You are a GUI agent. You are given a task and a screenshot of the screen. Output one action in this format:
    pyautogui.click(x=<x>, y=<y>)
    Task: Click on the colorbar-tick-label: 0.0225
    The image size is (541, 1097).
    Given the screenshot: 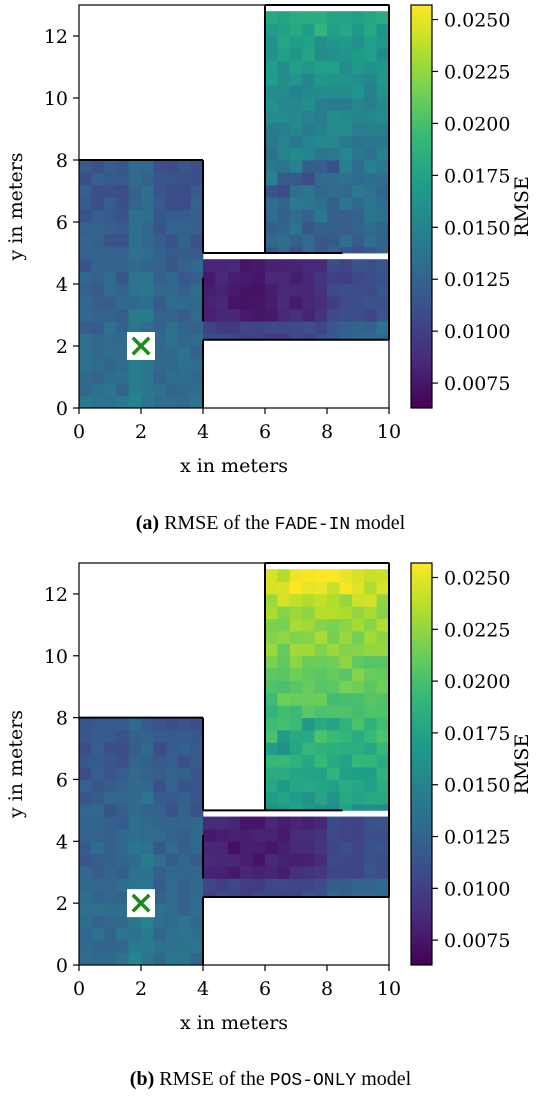 What is the action you would take?
    pyautogui.click(x=477, y=72)
    